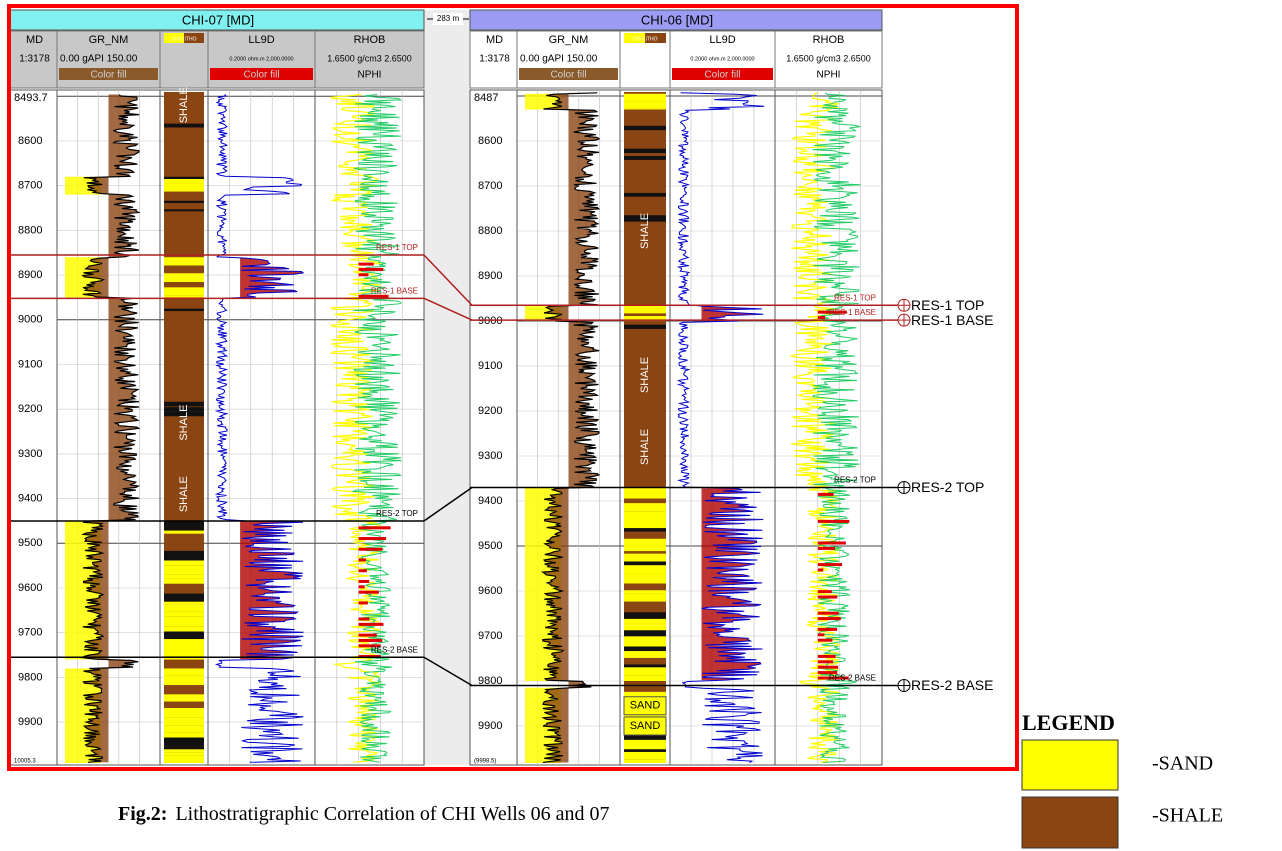  What do you see at coordinates (1070, 765) in the screenshot?
I see `legend-swatch-sand` at bounding box center [1070, 765].